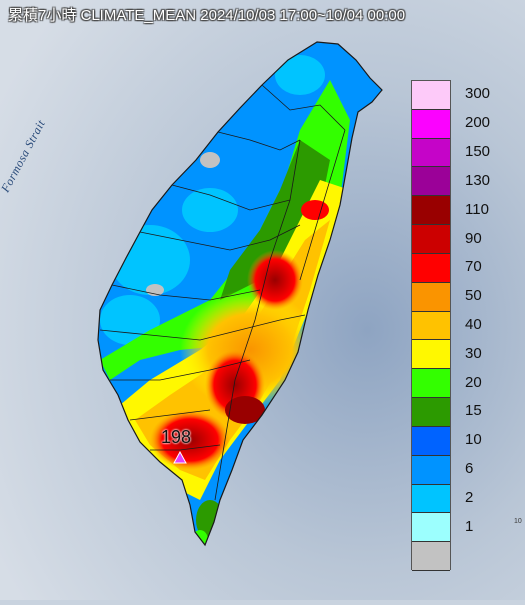 This screenshot has width=525, height=605. What do you see at coordinates (473, 324) in the screenshot?
I see `legend-label: 40` at bounding box center [473, 324].